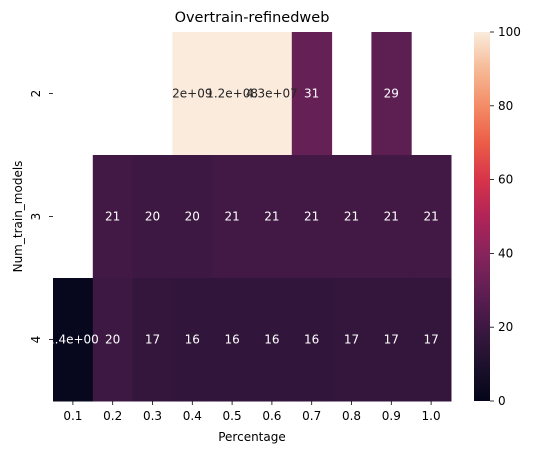 This screenshot has width=539, height=455. What do you see at coordinates (36, 340) in the screenshot?
I see `y-tick-label: 4` at bounding box center [36, 340].